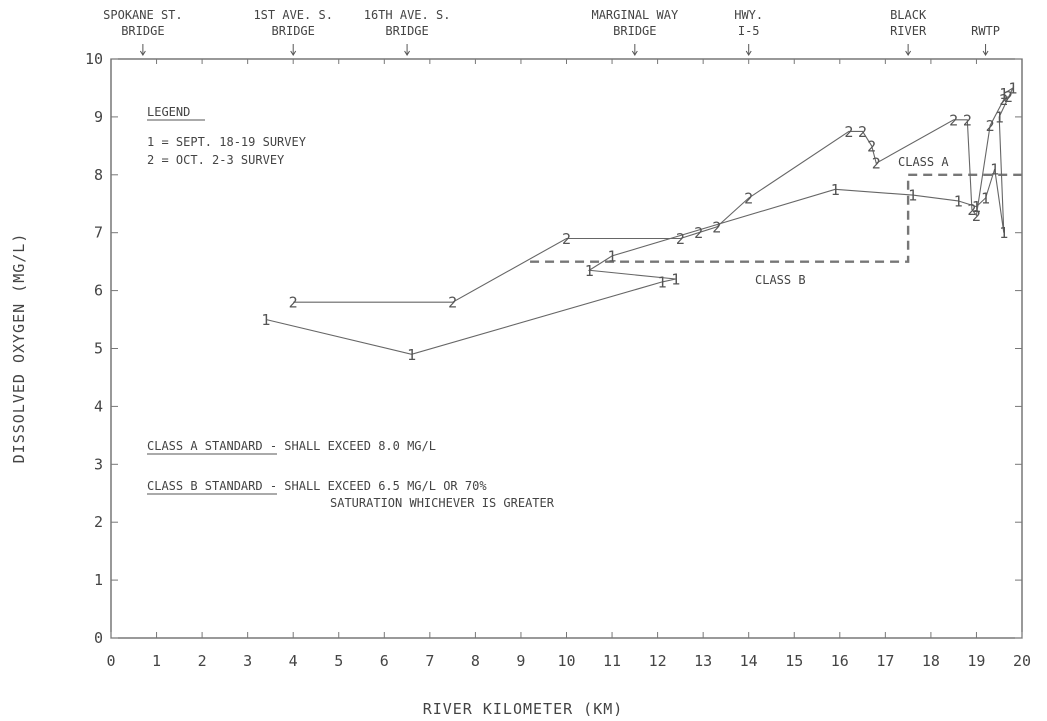  What do you see at coordinates (429, 661) in the screenshot?
I see `x-tick-label: 7` at bounding box center [429, 661].